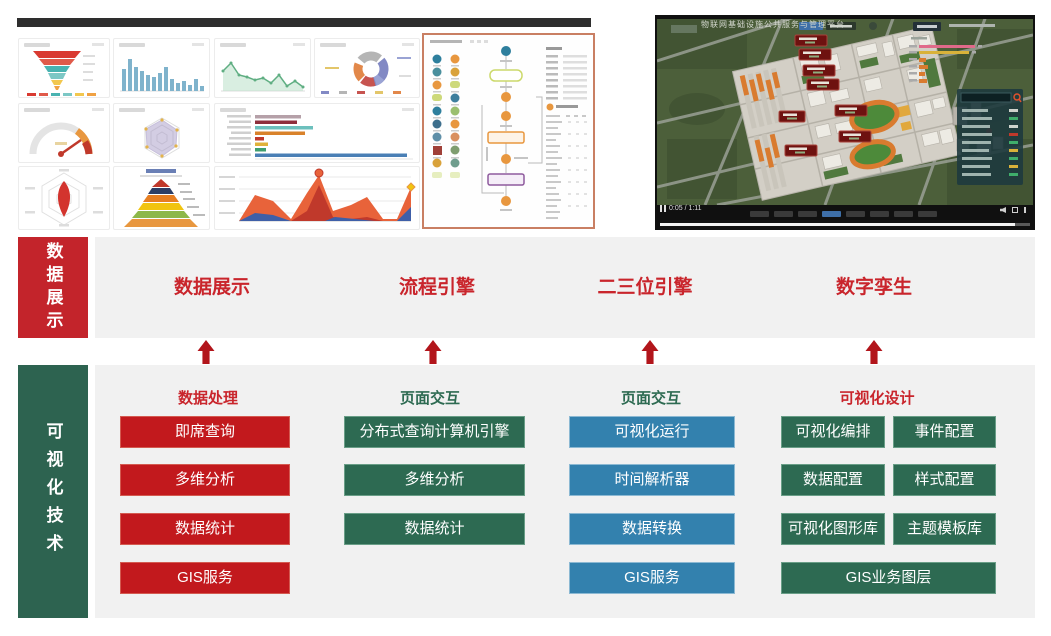 The height and width of the screenshot is (636, 1051). What do you see at coordinates (317, 195) in the screenshot?
I see `stacked-area-chart` at bounding box center [317, 195].